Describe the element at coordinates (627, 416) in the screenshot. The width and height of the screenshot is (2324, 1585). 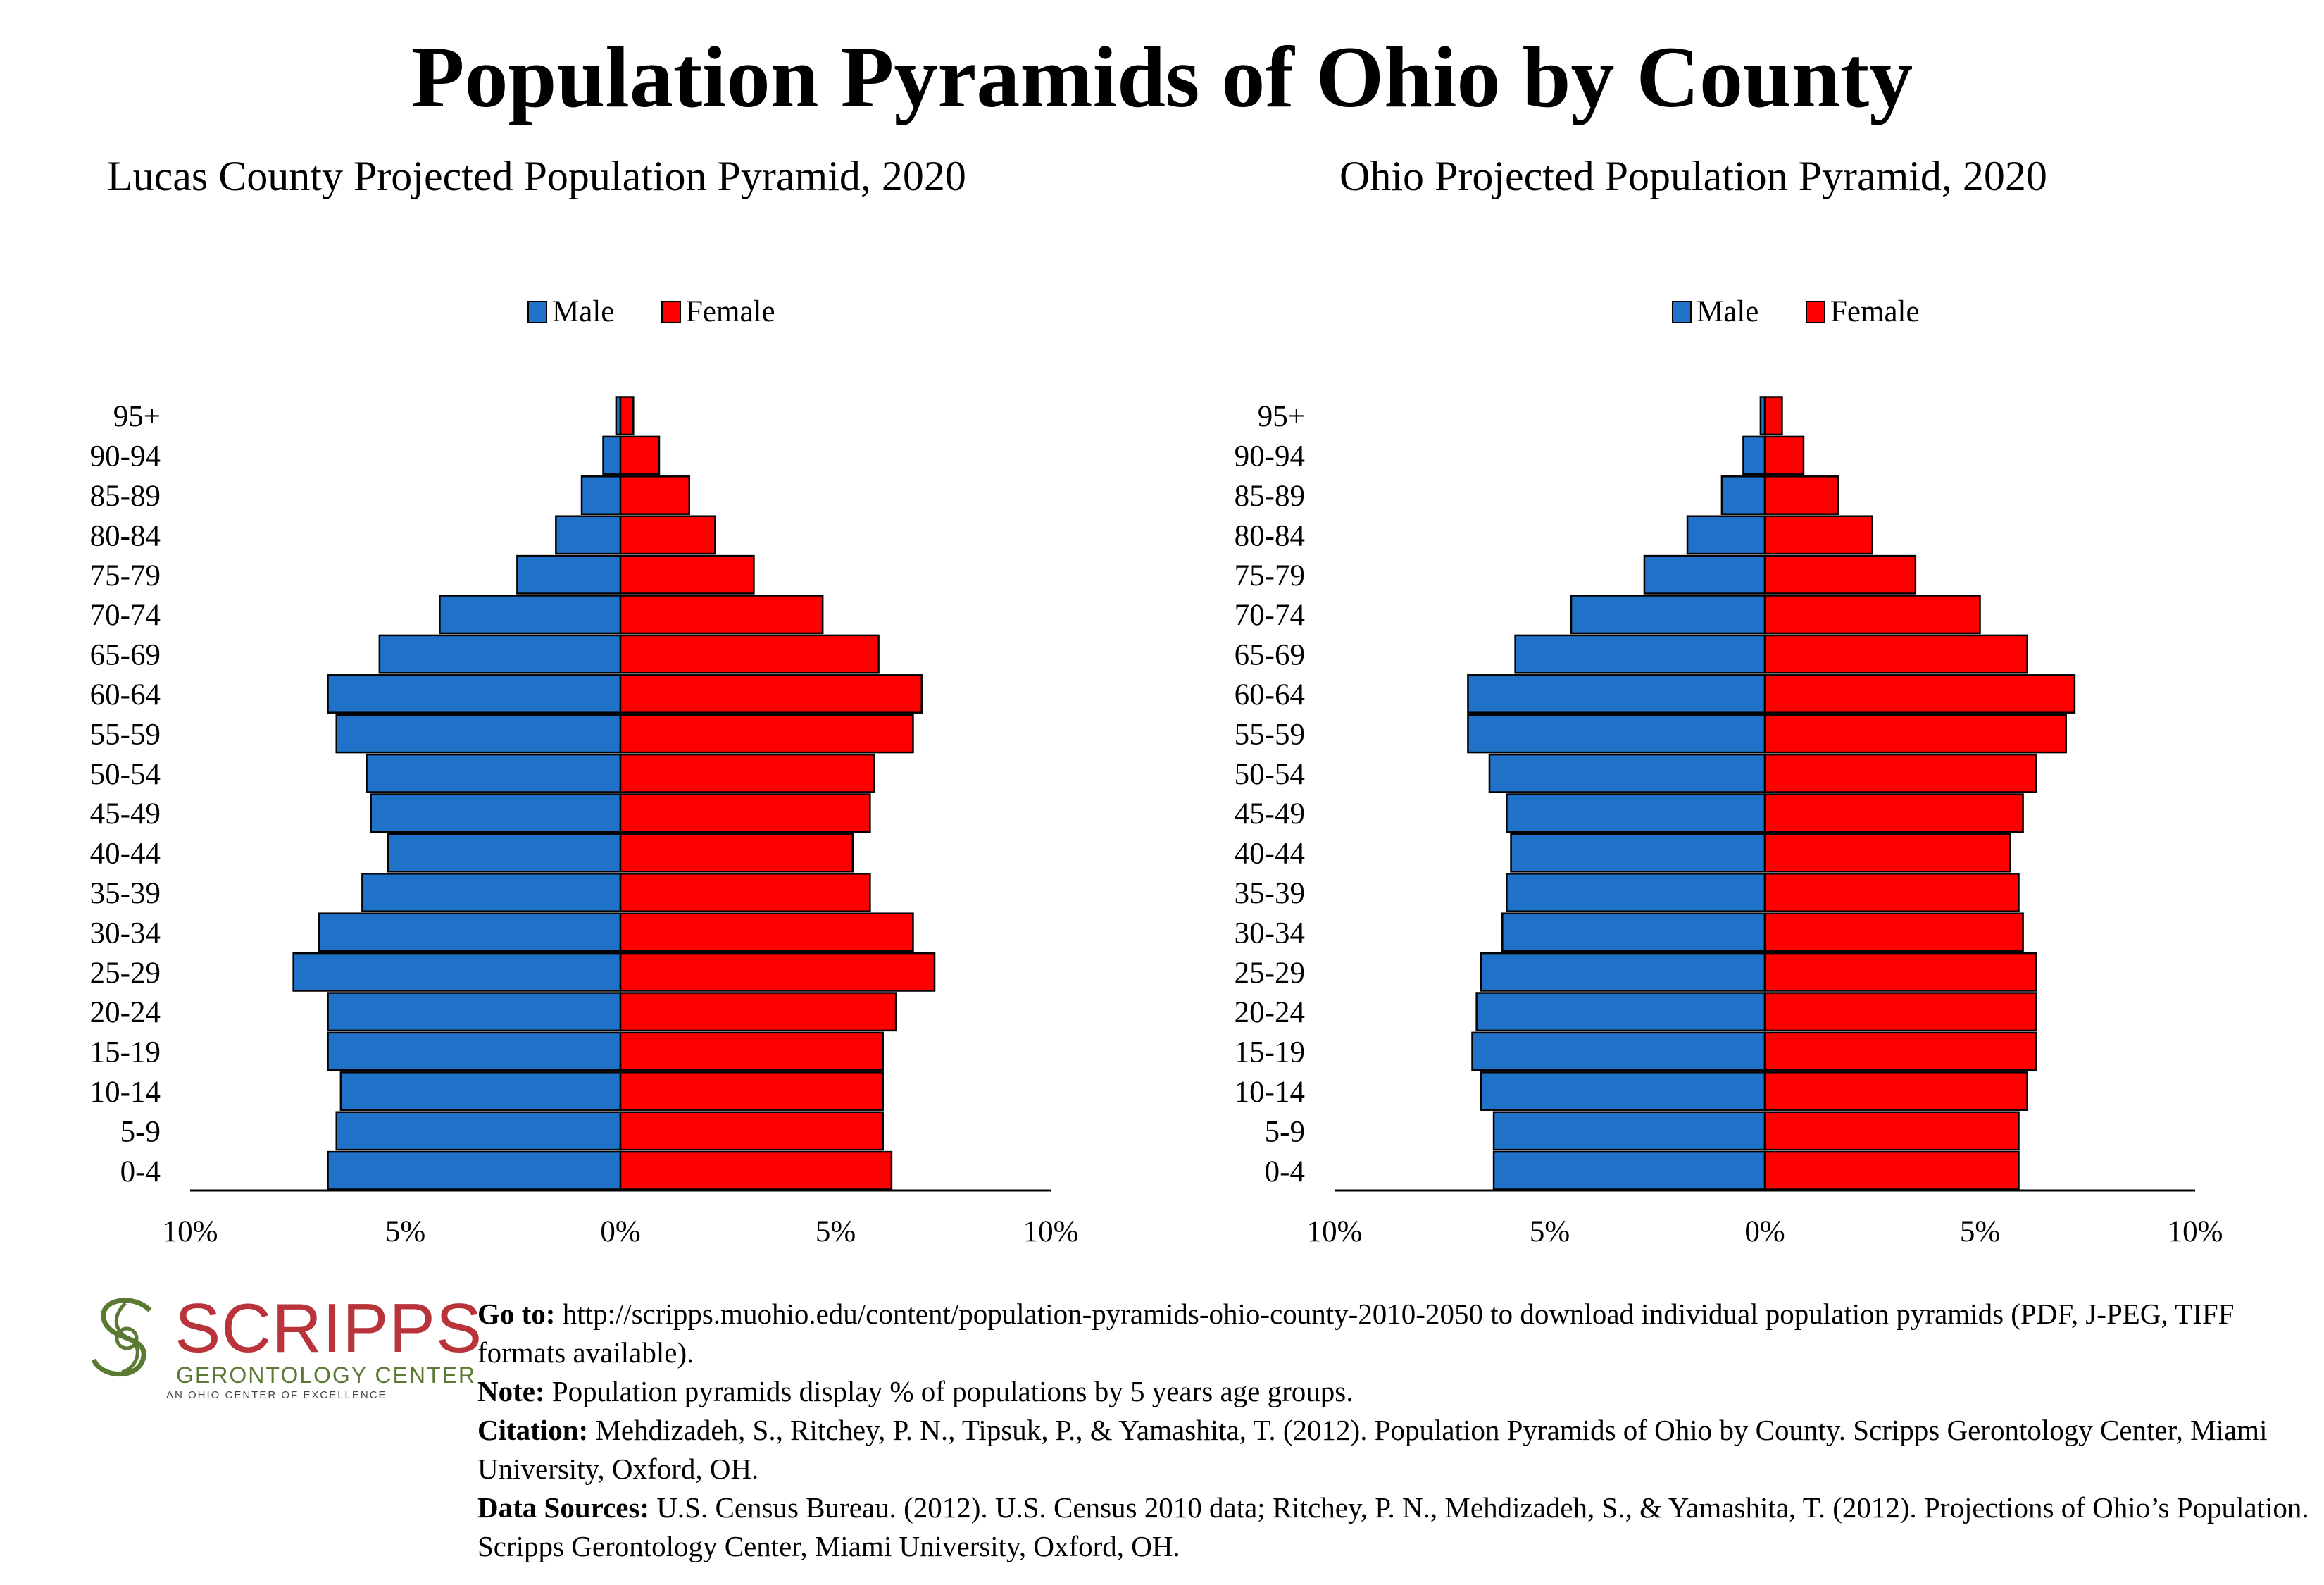
I see `lucas-female-bar-95+` at that location.